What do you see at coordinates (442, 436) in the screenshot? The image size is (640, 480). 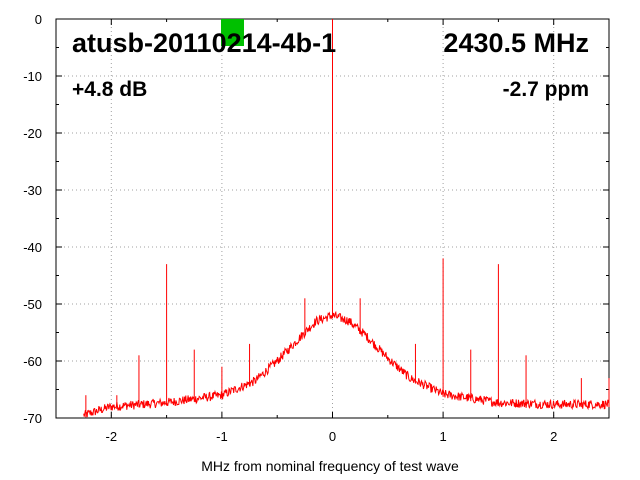 I see `x-tick-label: 1` at bounding box center [442, 436].